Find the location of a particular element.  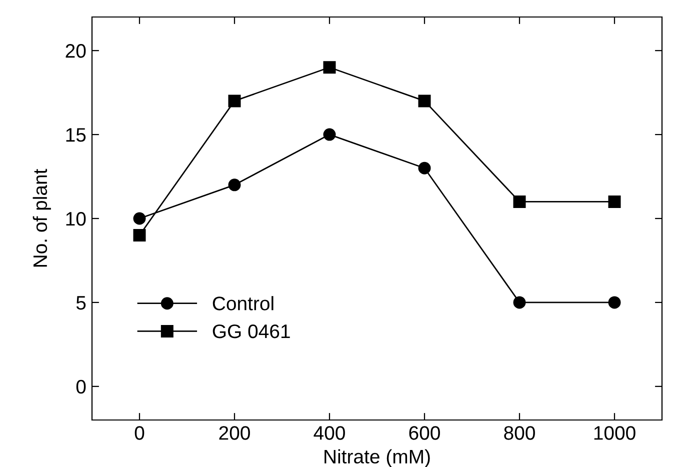

x-tick-label: 400 is located at coordinates (329, 433).